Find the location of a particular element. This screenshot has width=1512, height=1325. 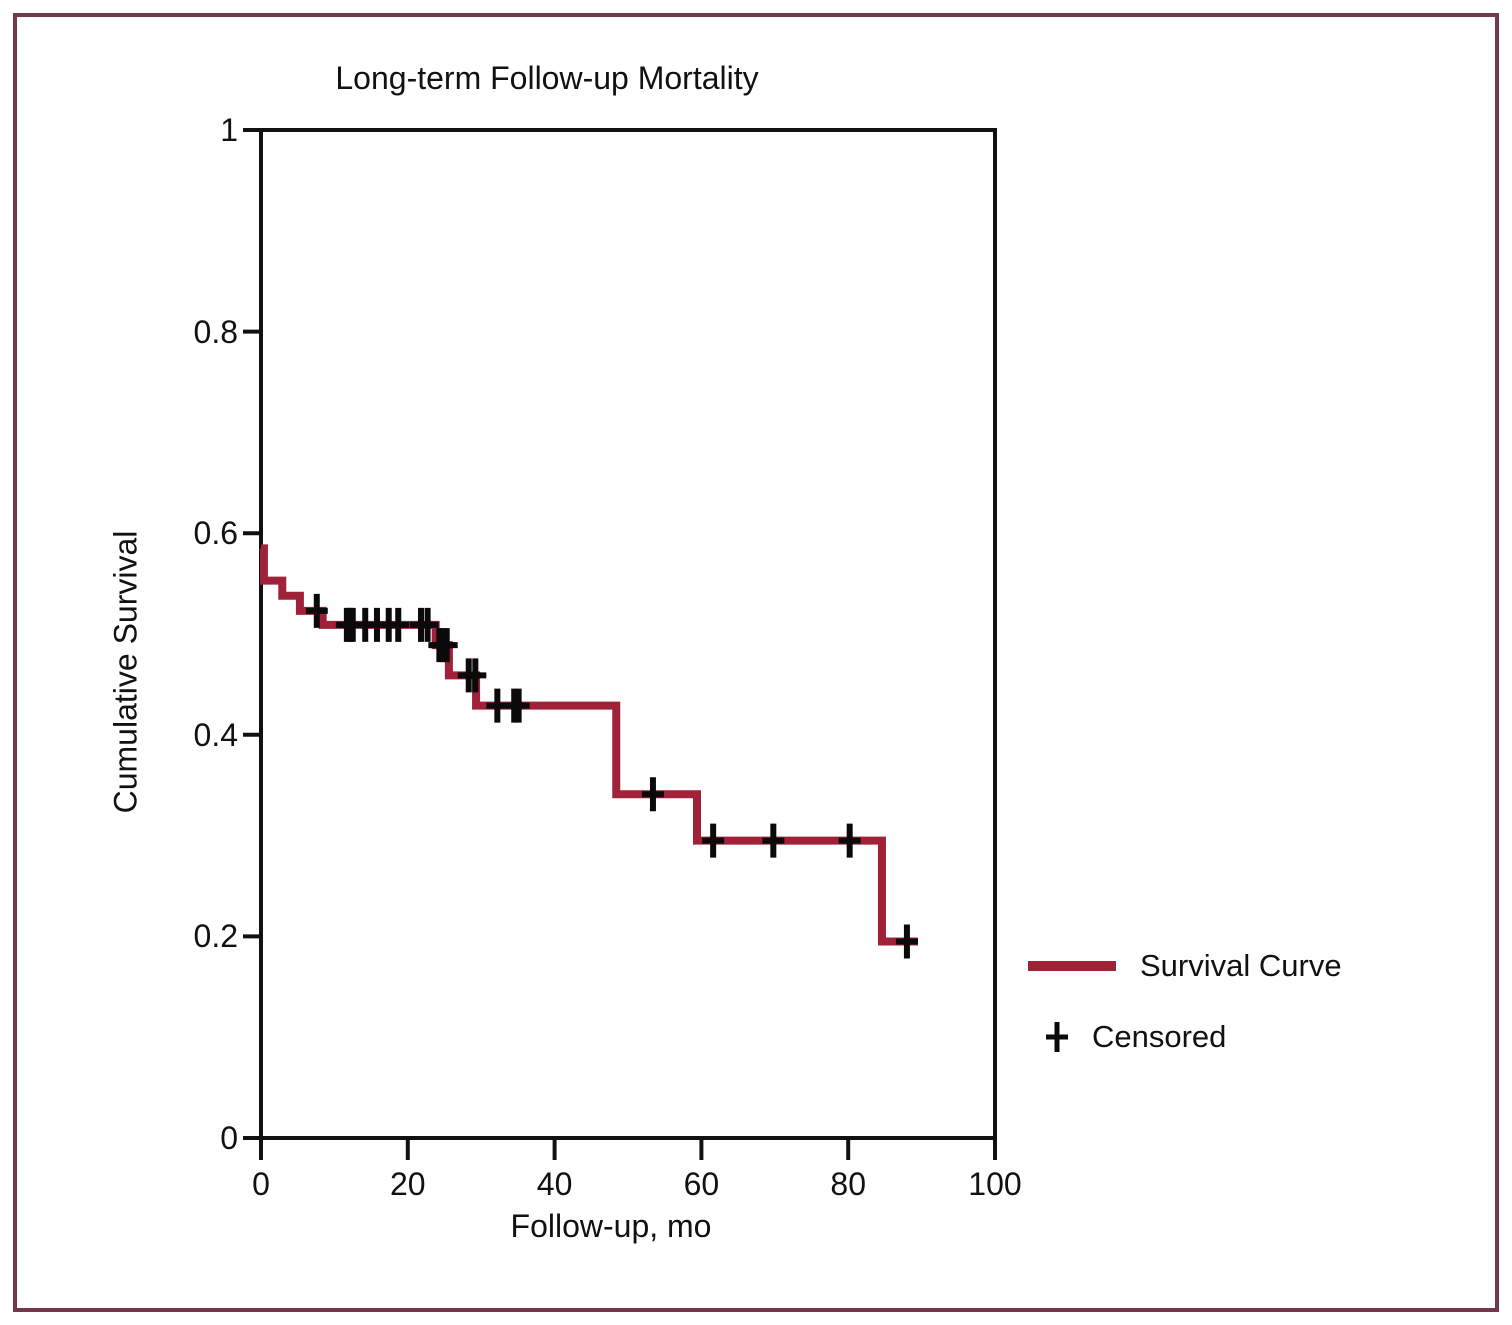

x-tick-label: 60 is located at coordinates (701, 1184).